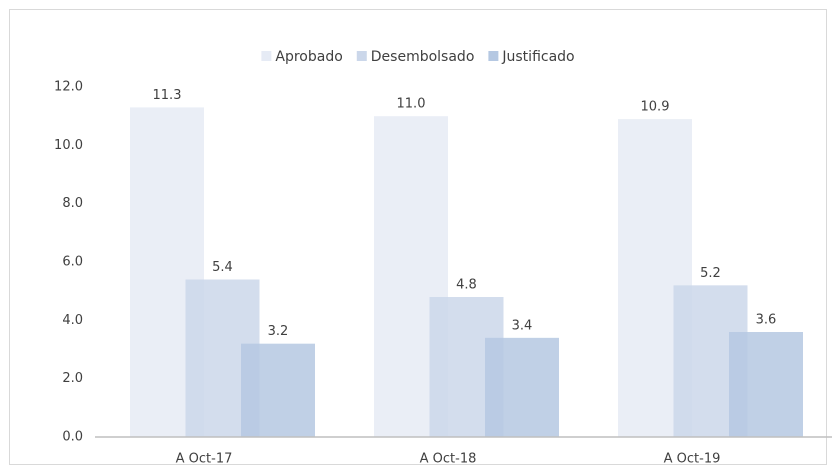 The image size is (836, 471). I want to click on x-tick-label: A Oct-18, so click(448, 459).